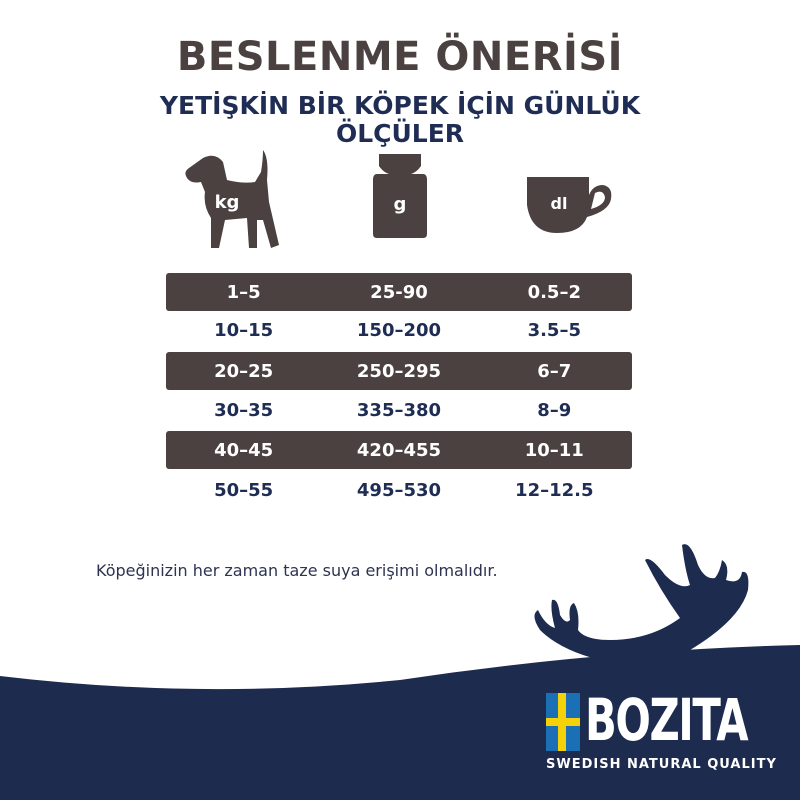 The height and width of the screenshot is (800, 800). I want to click on cell-kg: 10–15, so click(244, 330).